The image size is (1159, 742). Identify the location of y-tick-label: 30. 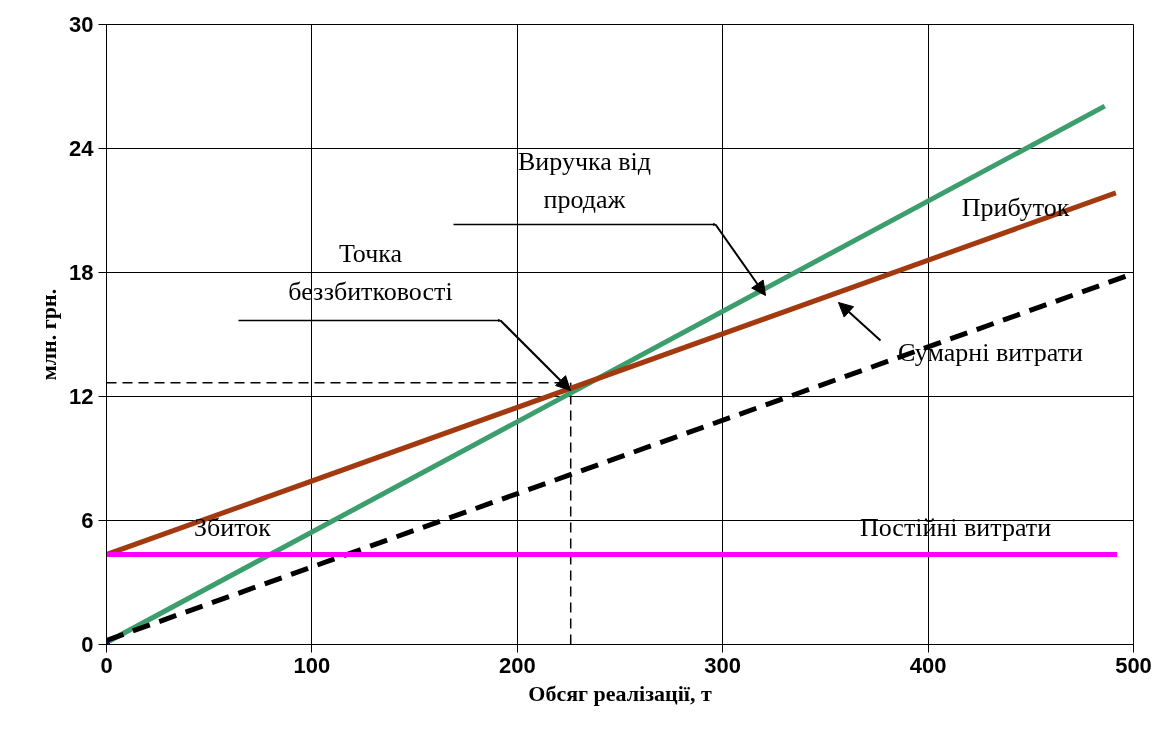
(81, 24).